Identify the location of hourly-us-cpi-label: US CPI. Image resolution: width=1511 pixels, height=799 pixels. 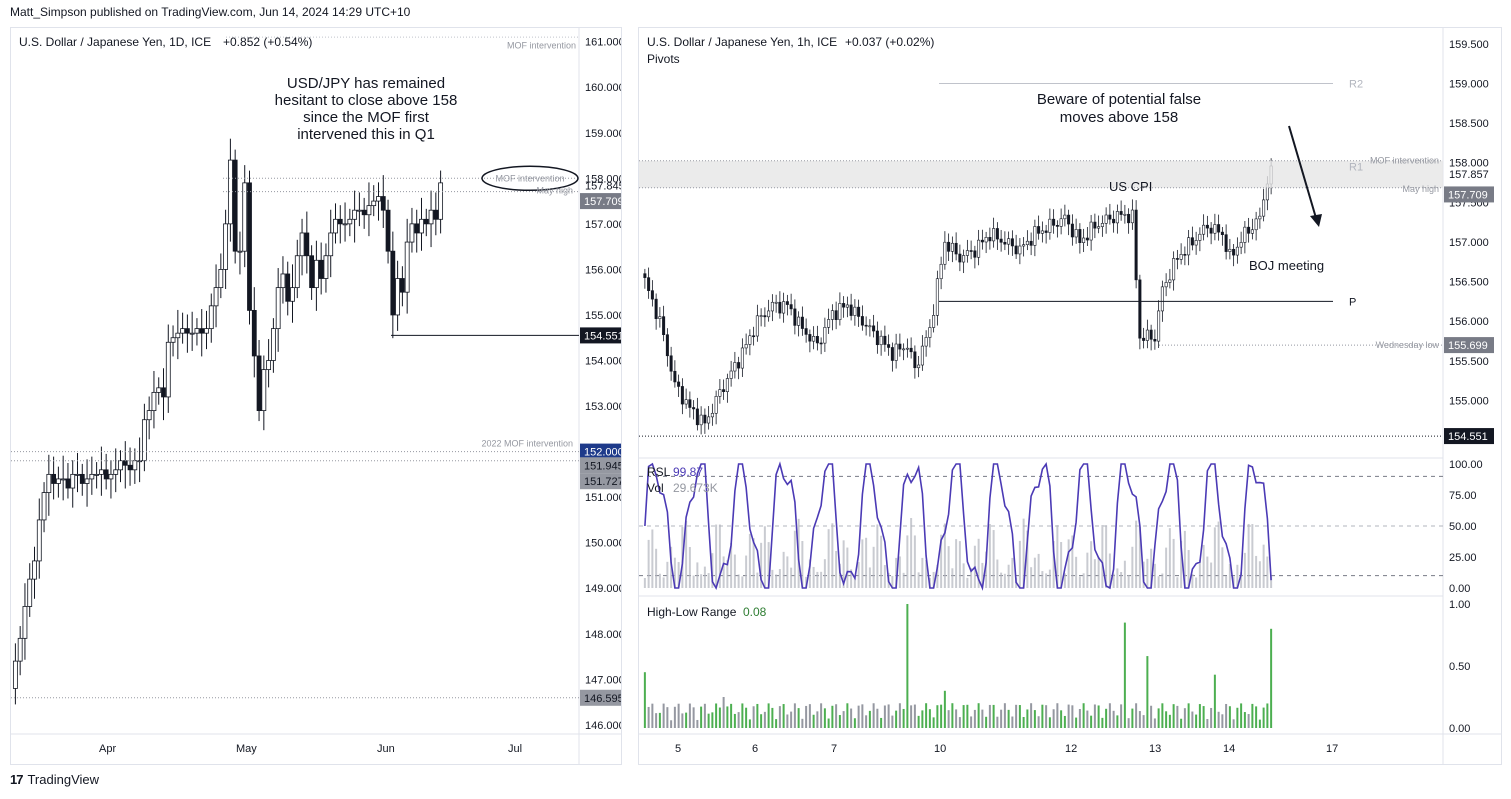
(1130, 186).